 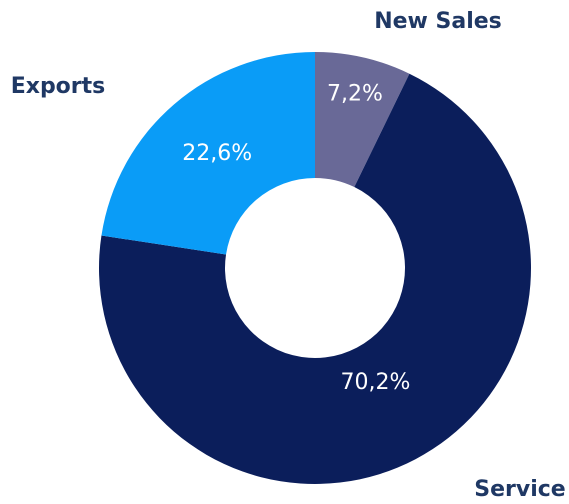 What do you see at coordinates (438, 21) in the screenshot?
I see `category-label: New Sales` at bounding box center [438, 21].